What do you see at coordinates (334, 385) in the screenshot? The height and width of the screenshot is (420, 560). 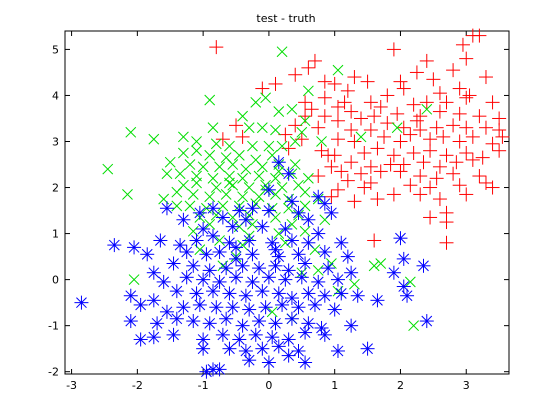 I see `x-tick-label: 1` at bounding box center [334, 385].